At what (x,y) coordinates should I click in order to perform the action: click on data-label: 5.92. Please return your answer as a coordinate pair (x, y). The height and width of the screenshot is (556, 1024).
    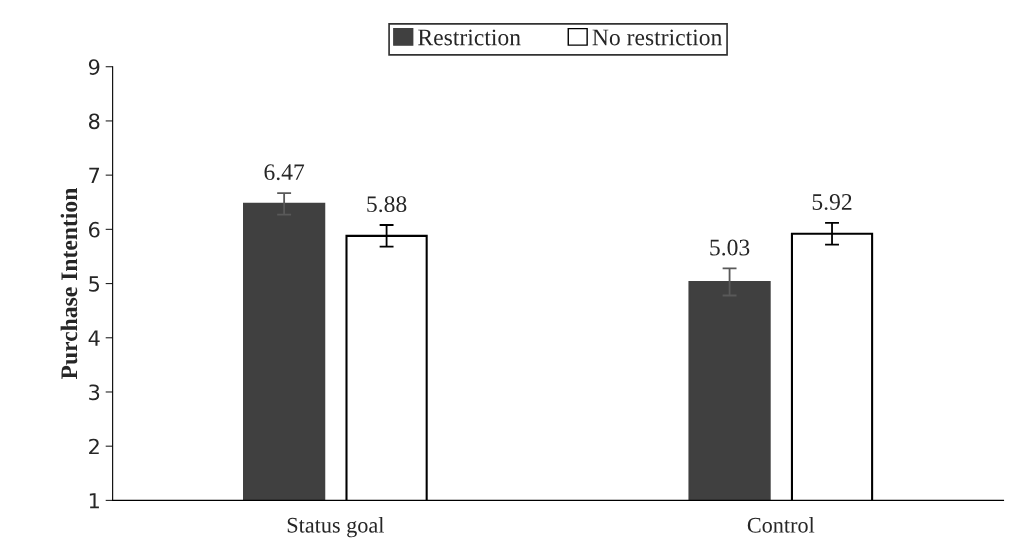
    Looking at the image, I should click on (832, 202).